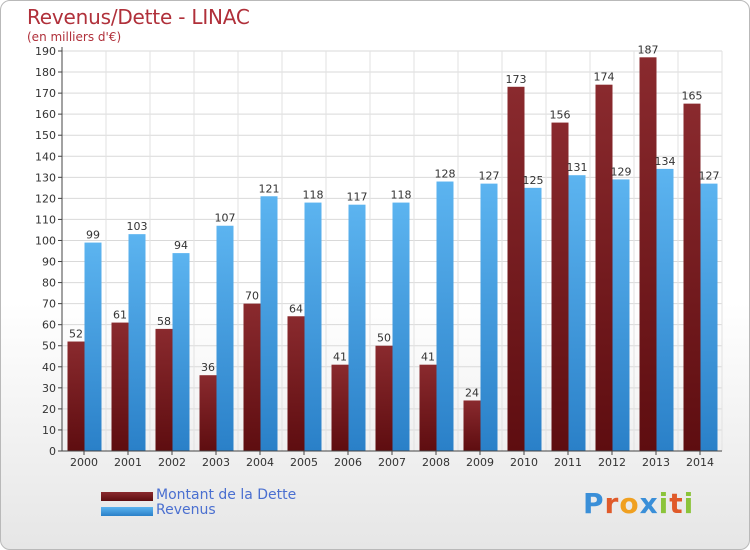 This screenshot has width=750, height=550. What do you see at coordinates (692, 96) in the screenshot?
I see `debt-value-label: 165` at bounding box center [692, 96].